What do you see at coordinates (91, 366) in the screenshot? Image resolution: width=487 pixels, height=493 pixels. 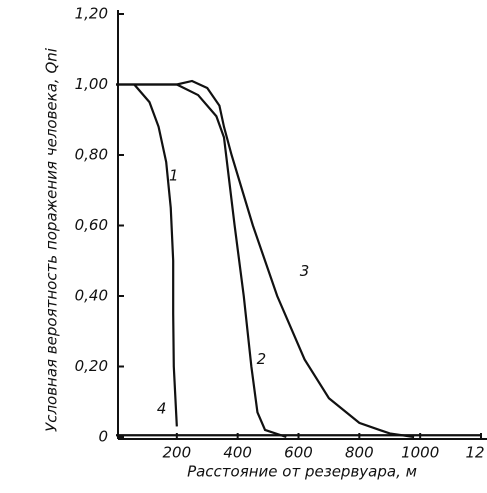 I see `y-tick-label: 0,20` at bounding box center [91, 366].